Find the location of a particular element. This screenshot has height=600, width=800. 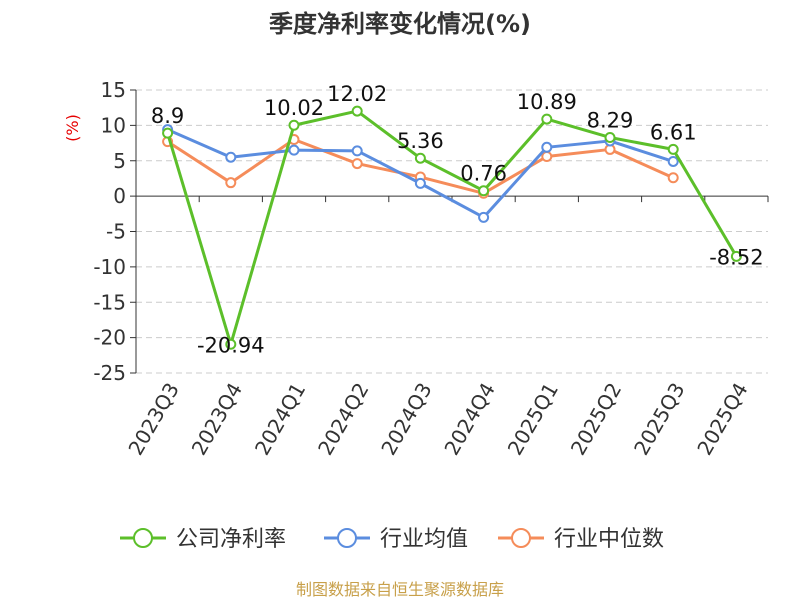

x-tick-label: 2025Q3 is located at coordinates (659, 419).